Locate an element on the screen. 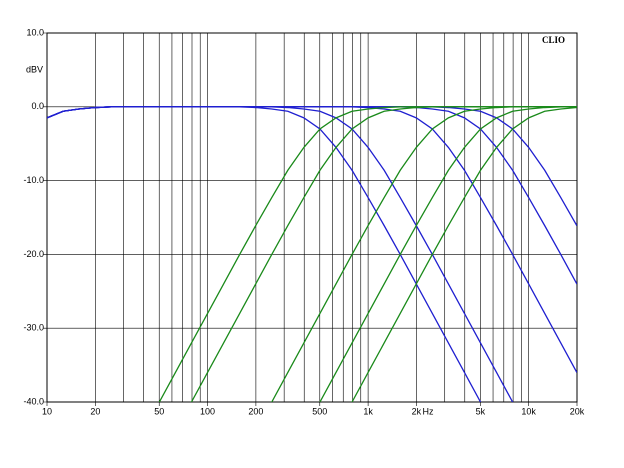  y-tick-label: -20.0 is located at coordinates (33, 254).